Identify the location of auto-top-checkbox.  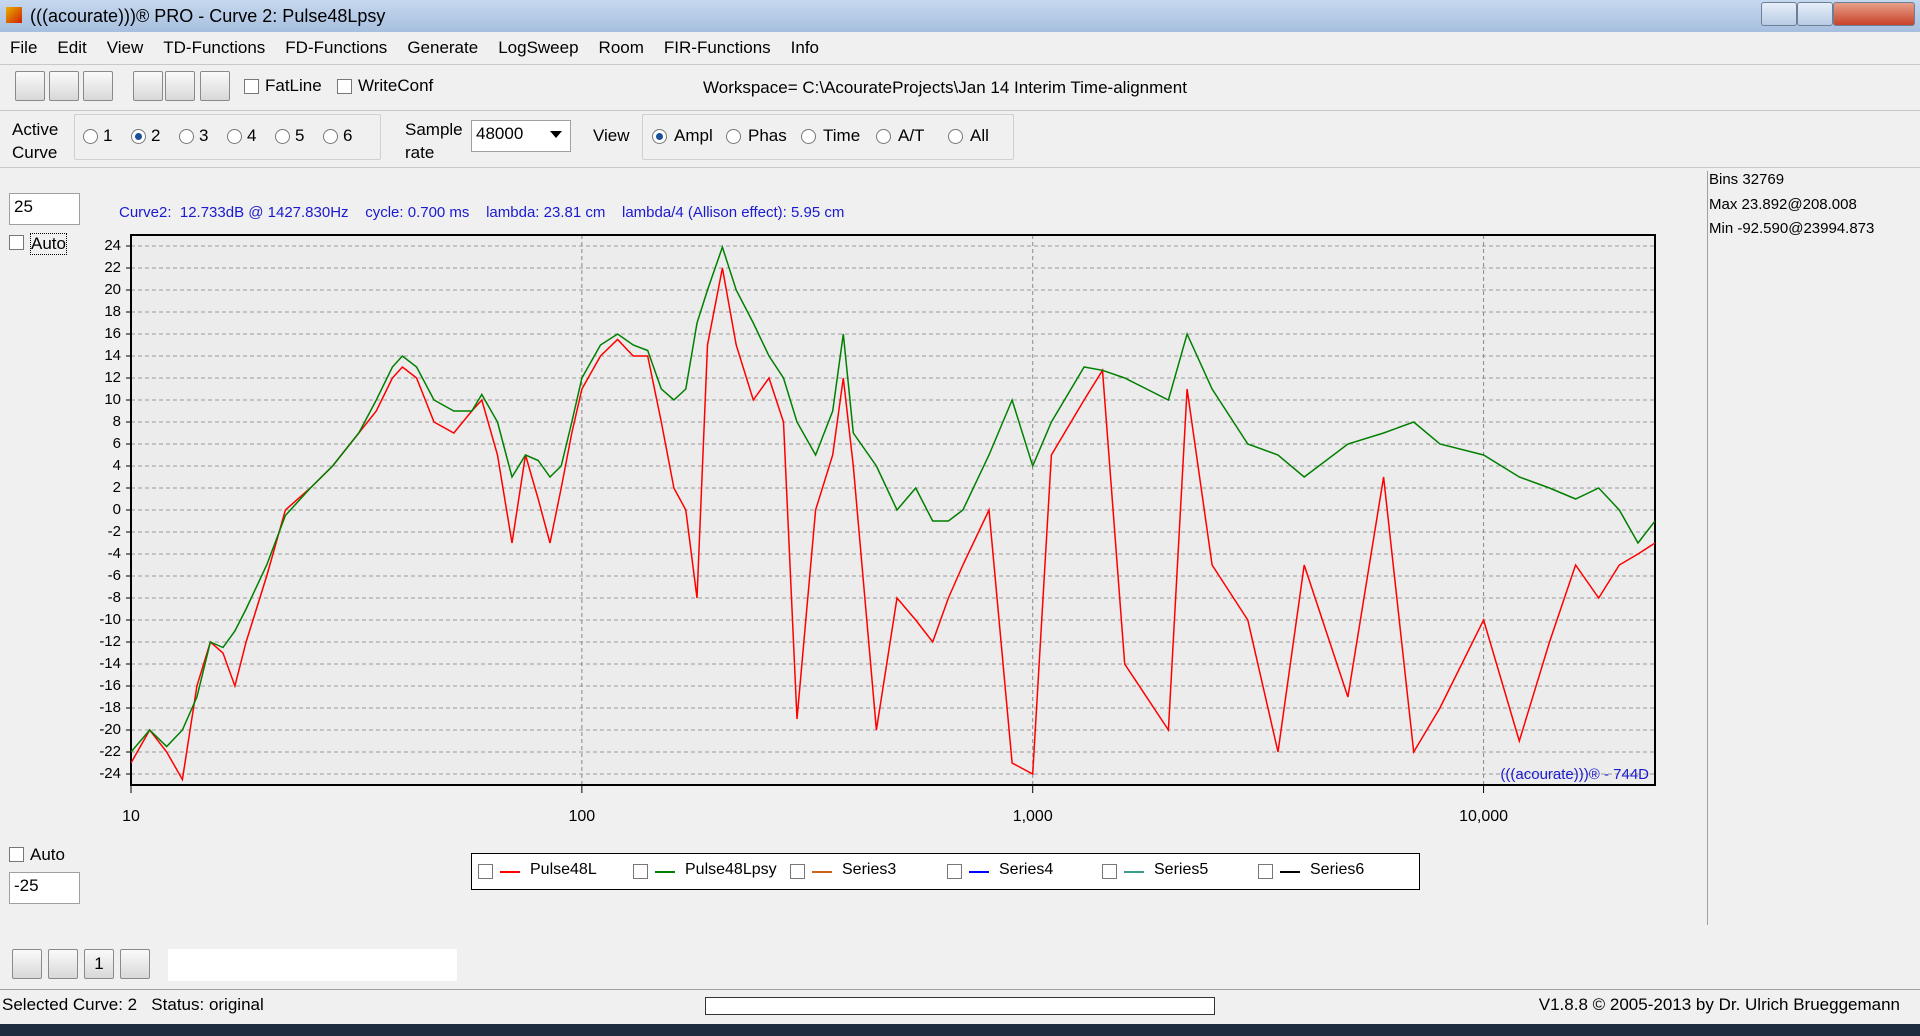
(16, 242).